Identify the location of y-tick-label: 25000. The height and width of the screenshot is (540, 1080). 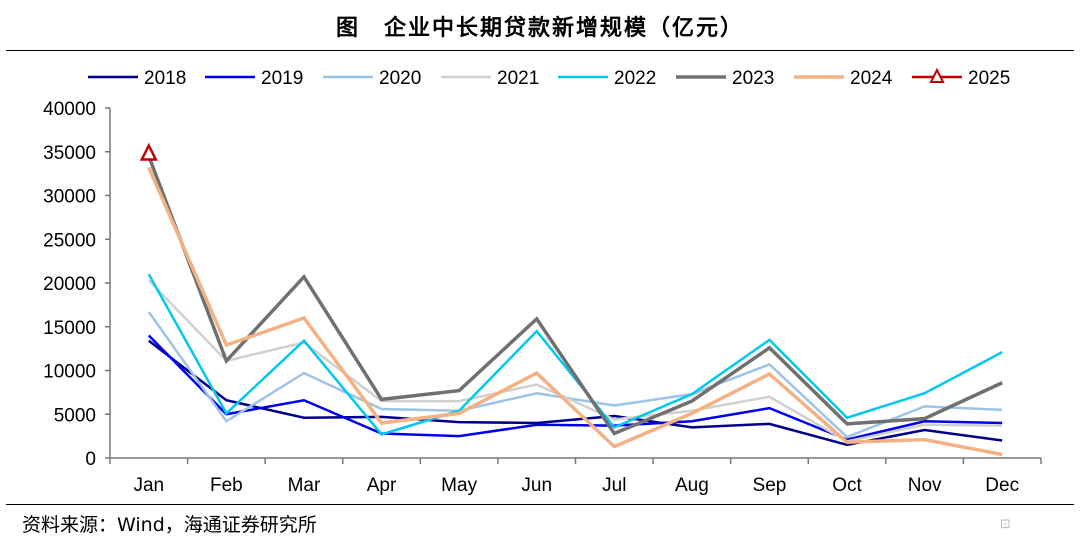
(69, 240).